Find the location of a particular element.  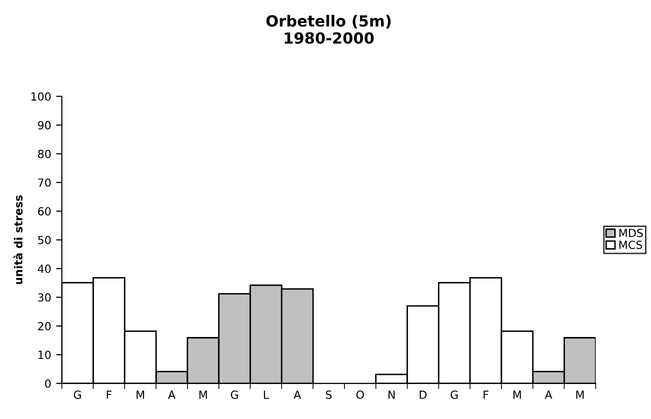

y-tick-label: 20 is located at coordinates (44, 326).